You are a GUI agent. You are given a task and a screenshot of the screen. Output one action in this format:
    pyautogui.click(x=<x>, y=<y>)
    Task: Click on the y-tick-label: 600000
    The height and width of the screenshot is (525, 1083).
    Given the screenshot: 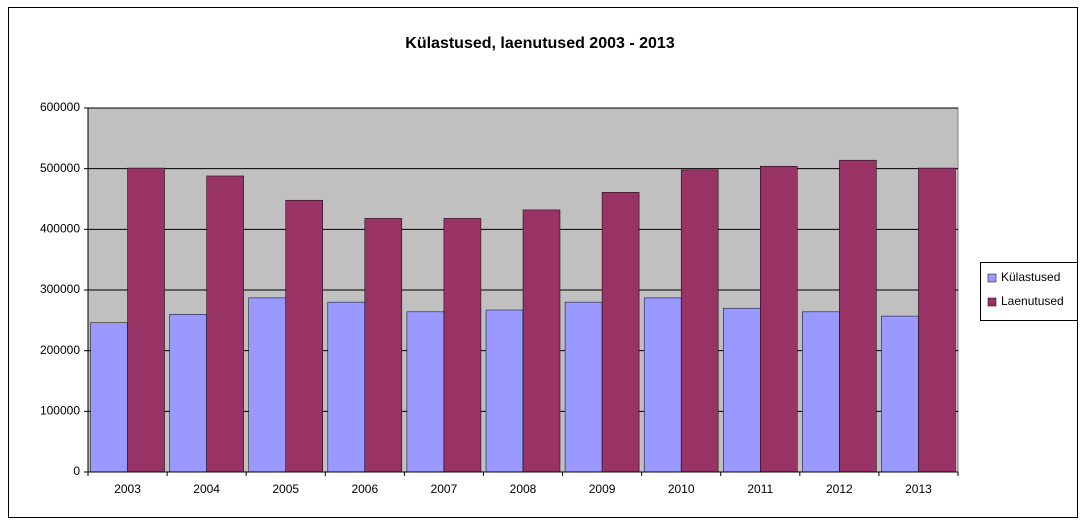 What is the action you would take?
    pyautogui.click(x=60, y=107)
    